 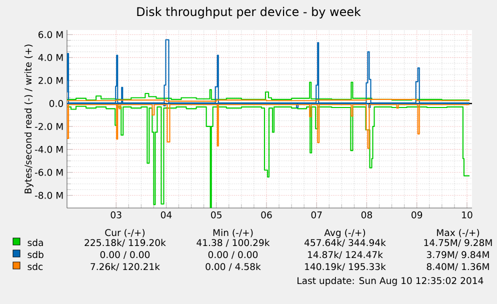 What do you see at coordinates (366, 214) in the screenshot?
I see `x-tick-label: 08` at bounding box center [366, 214].